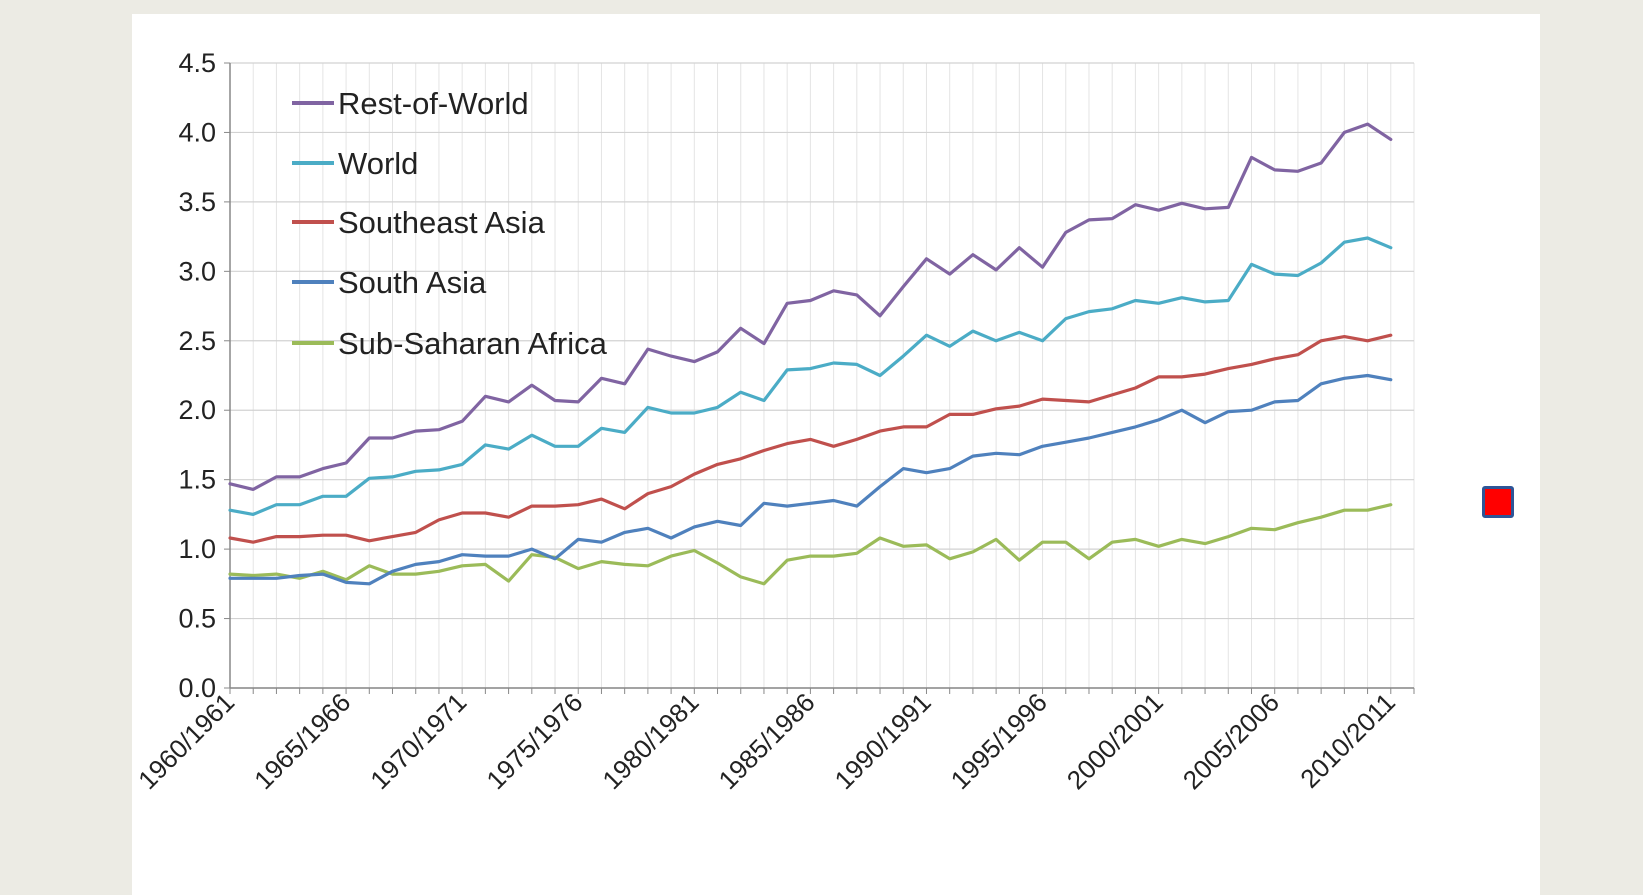 This screenshot has height=895, width=1643. What do you see at coordinates (197, 202) in the screenshot?
I see `y-tick-label: 3.5` at bounding box center [197, 202].